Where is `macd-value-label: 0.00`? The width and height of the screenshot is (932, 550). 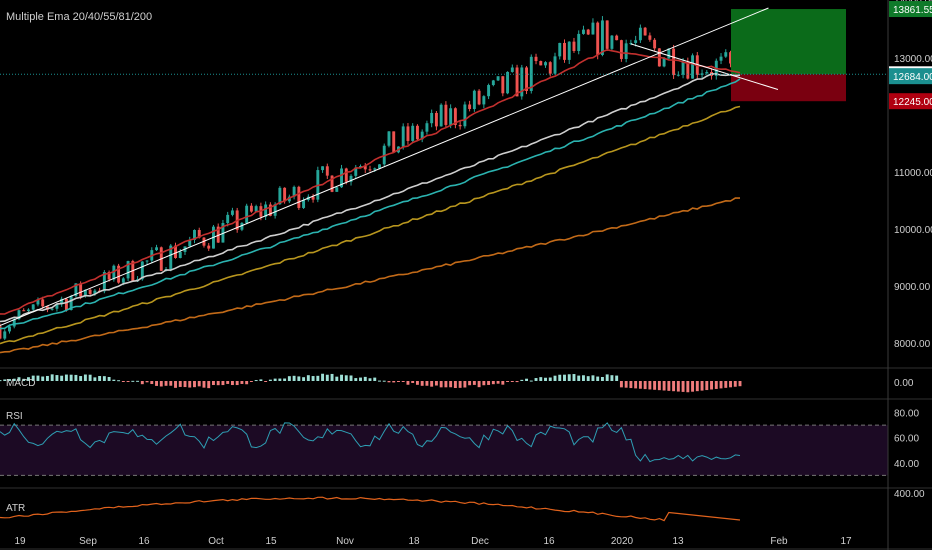 macd-value-label: 0.00 is located at coordinates (904, 383).